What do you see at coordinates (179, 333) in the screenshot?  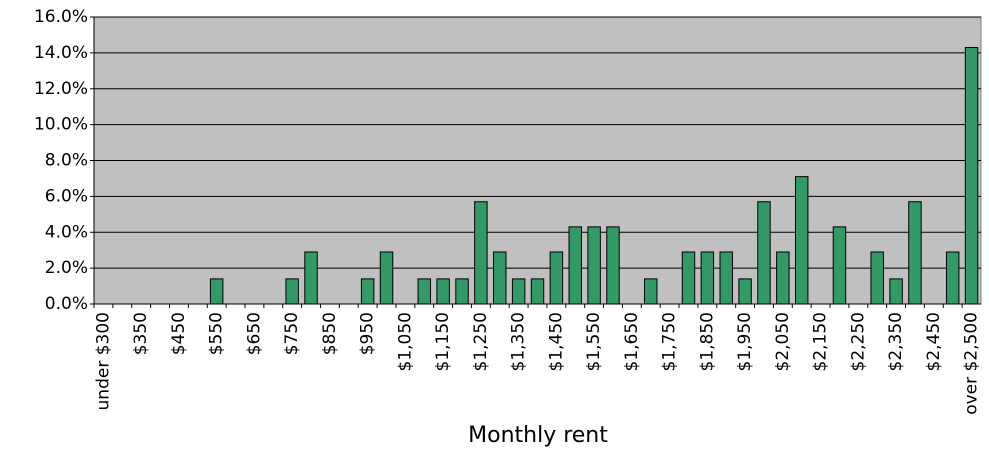 I see `x-tick-label: $450` at bounding box center [179, 333].